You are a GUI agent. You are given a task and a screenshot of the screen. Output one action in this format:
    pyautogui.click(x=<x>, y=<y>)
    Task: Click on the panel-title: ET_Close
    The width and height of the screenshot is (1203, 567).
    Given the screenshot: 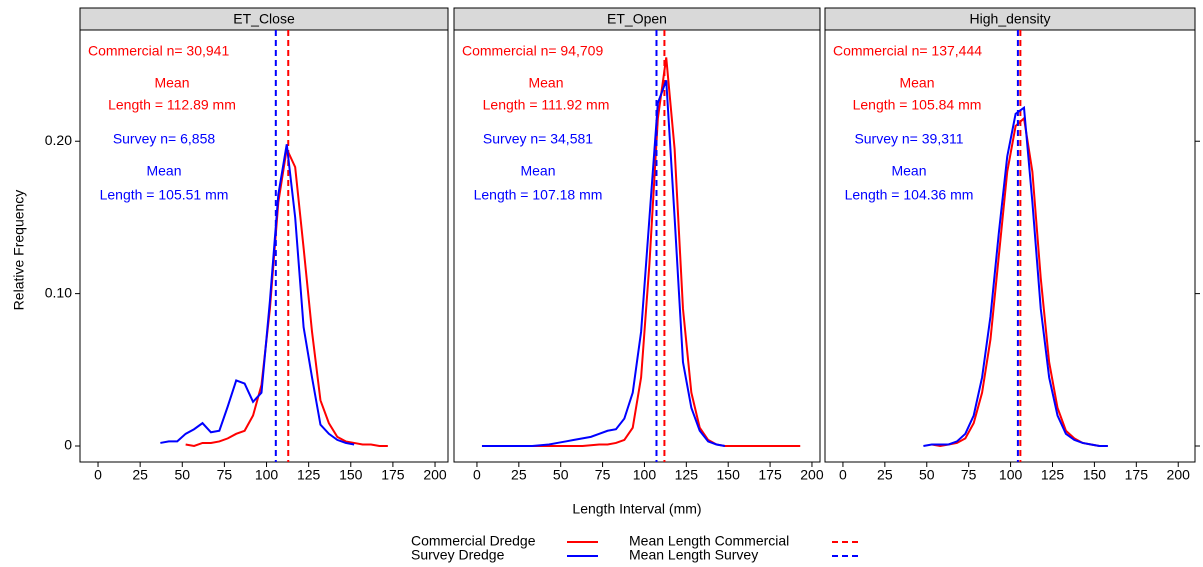 What is the action you would take?
    pyautogui.click(x=264, y=19)
    